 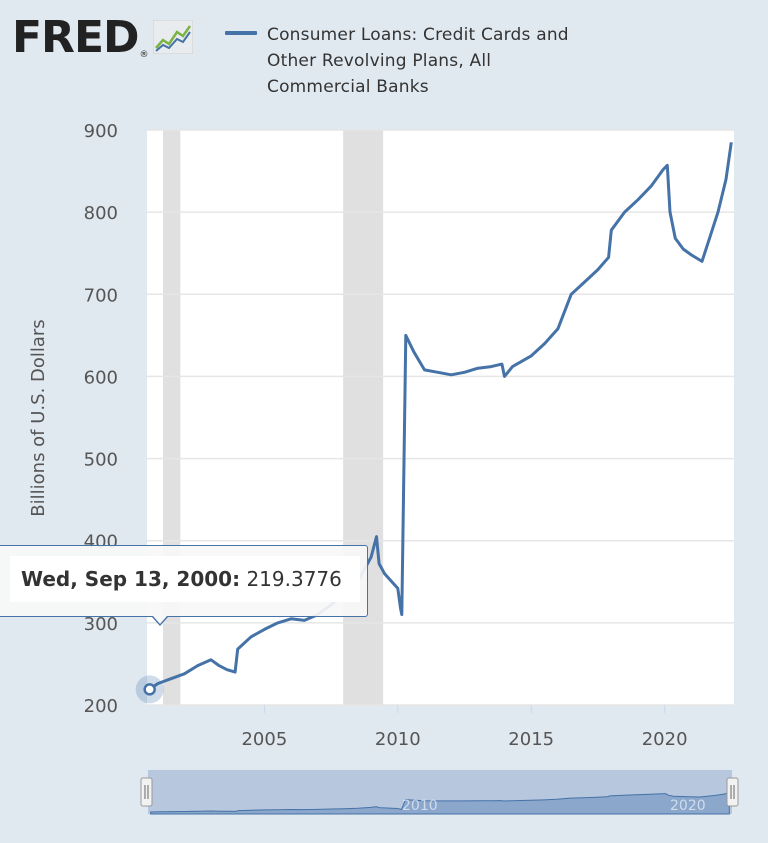 I want to click on registered-mark: ®, so click(x=144, y=55).